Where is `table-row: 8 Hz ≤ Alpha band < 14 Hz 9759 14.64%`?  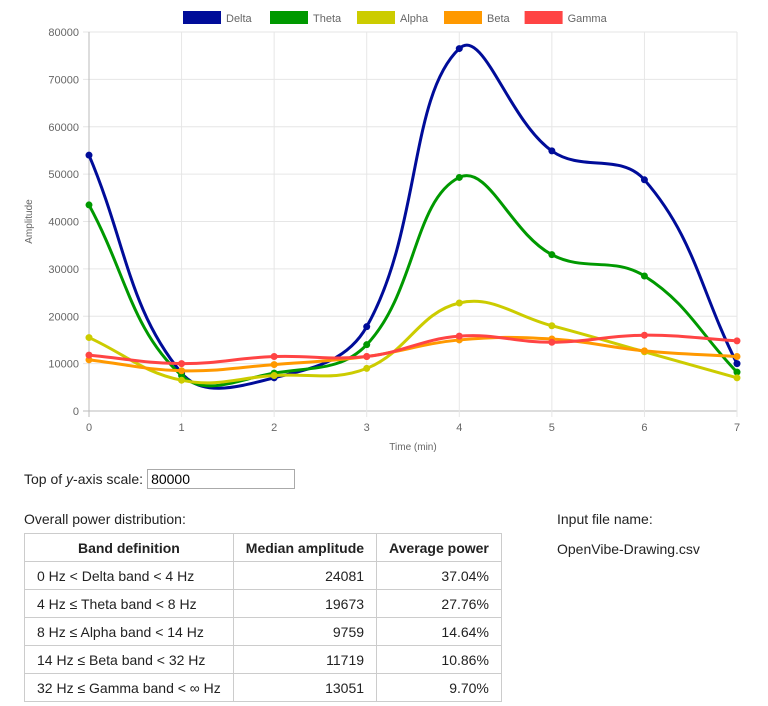 table-row: 8 Hz ≤ Alpha band < 14 Hz 9759 14.64% is located at coordinates (263, 631).